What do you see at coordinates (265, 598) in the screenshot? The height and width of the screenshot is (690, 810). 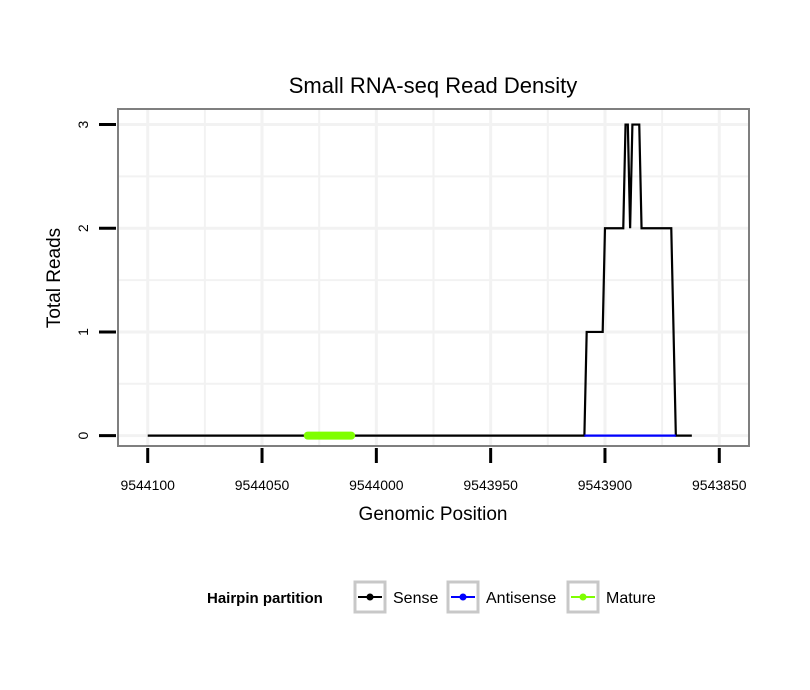 I see `legend-title: Hairpin partition` at bounding box center [265, 598].